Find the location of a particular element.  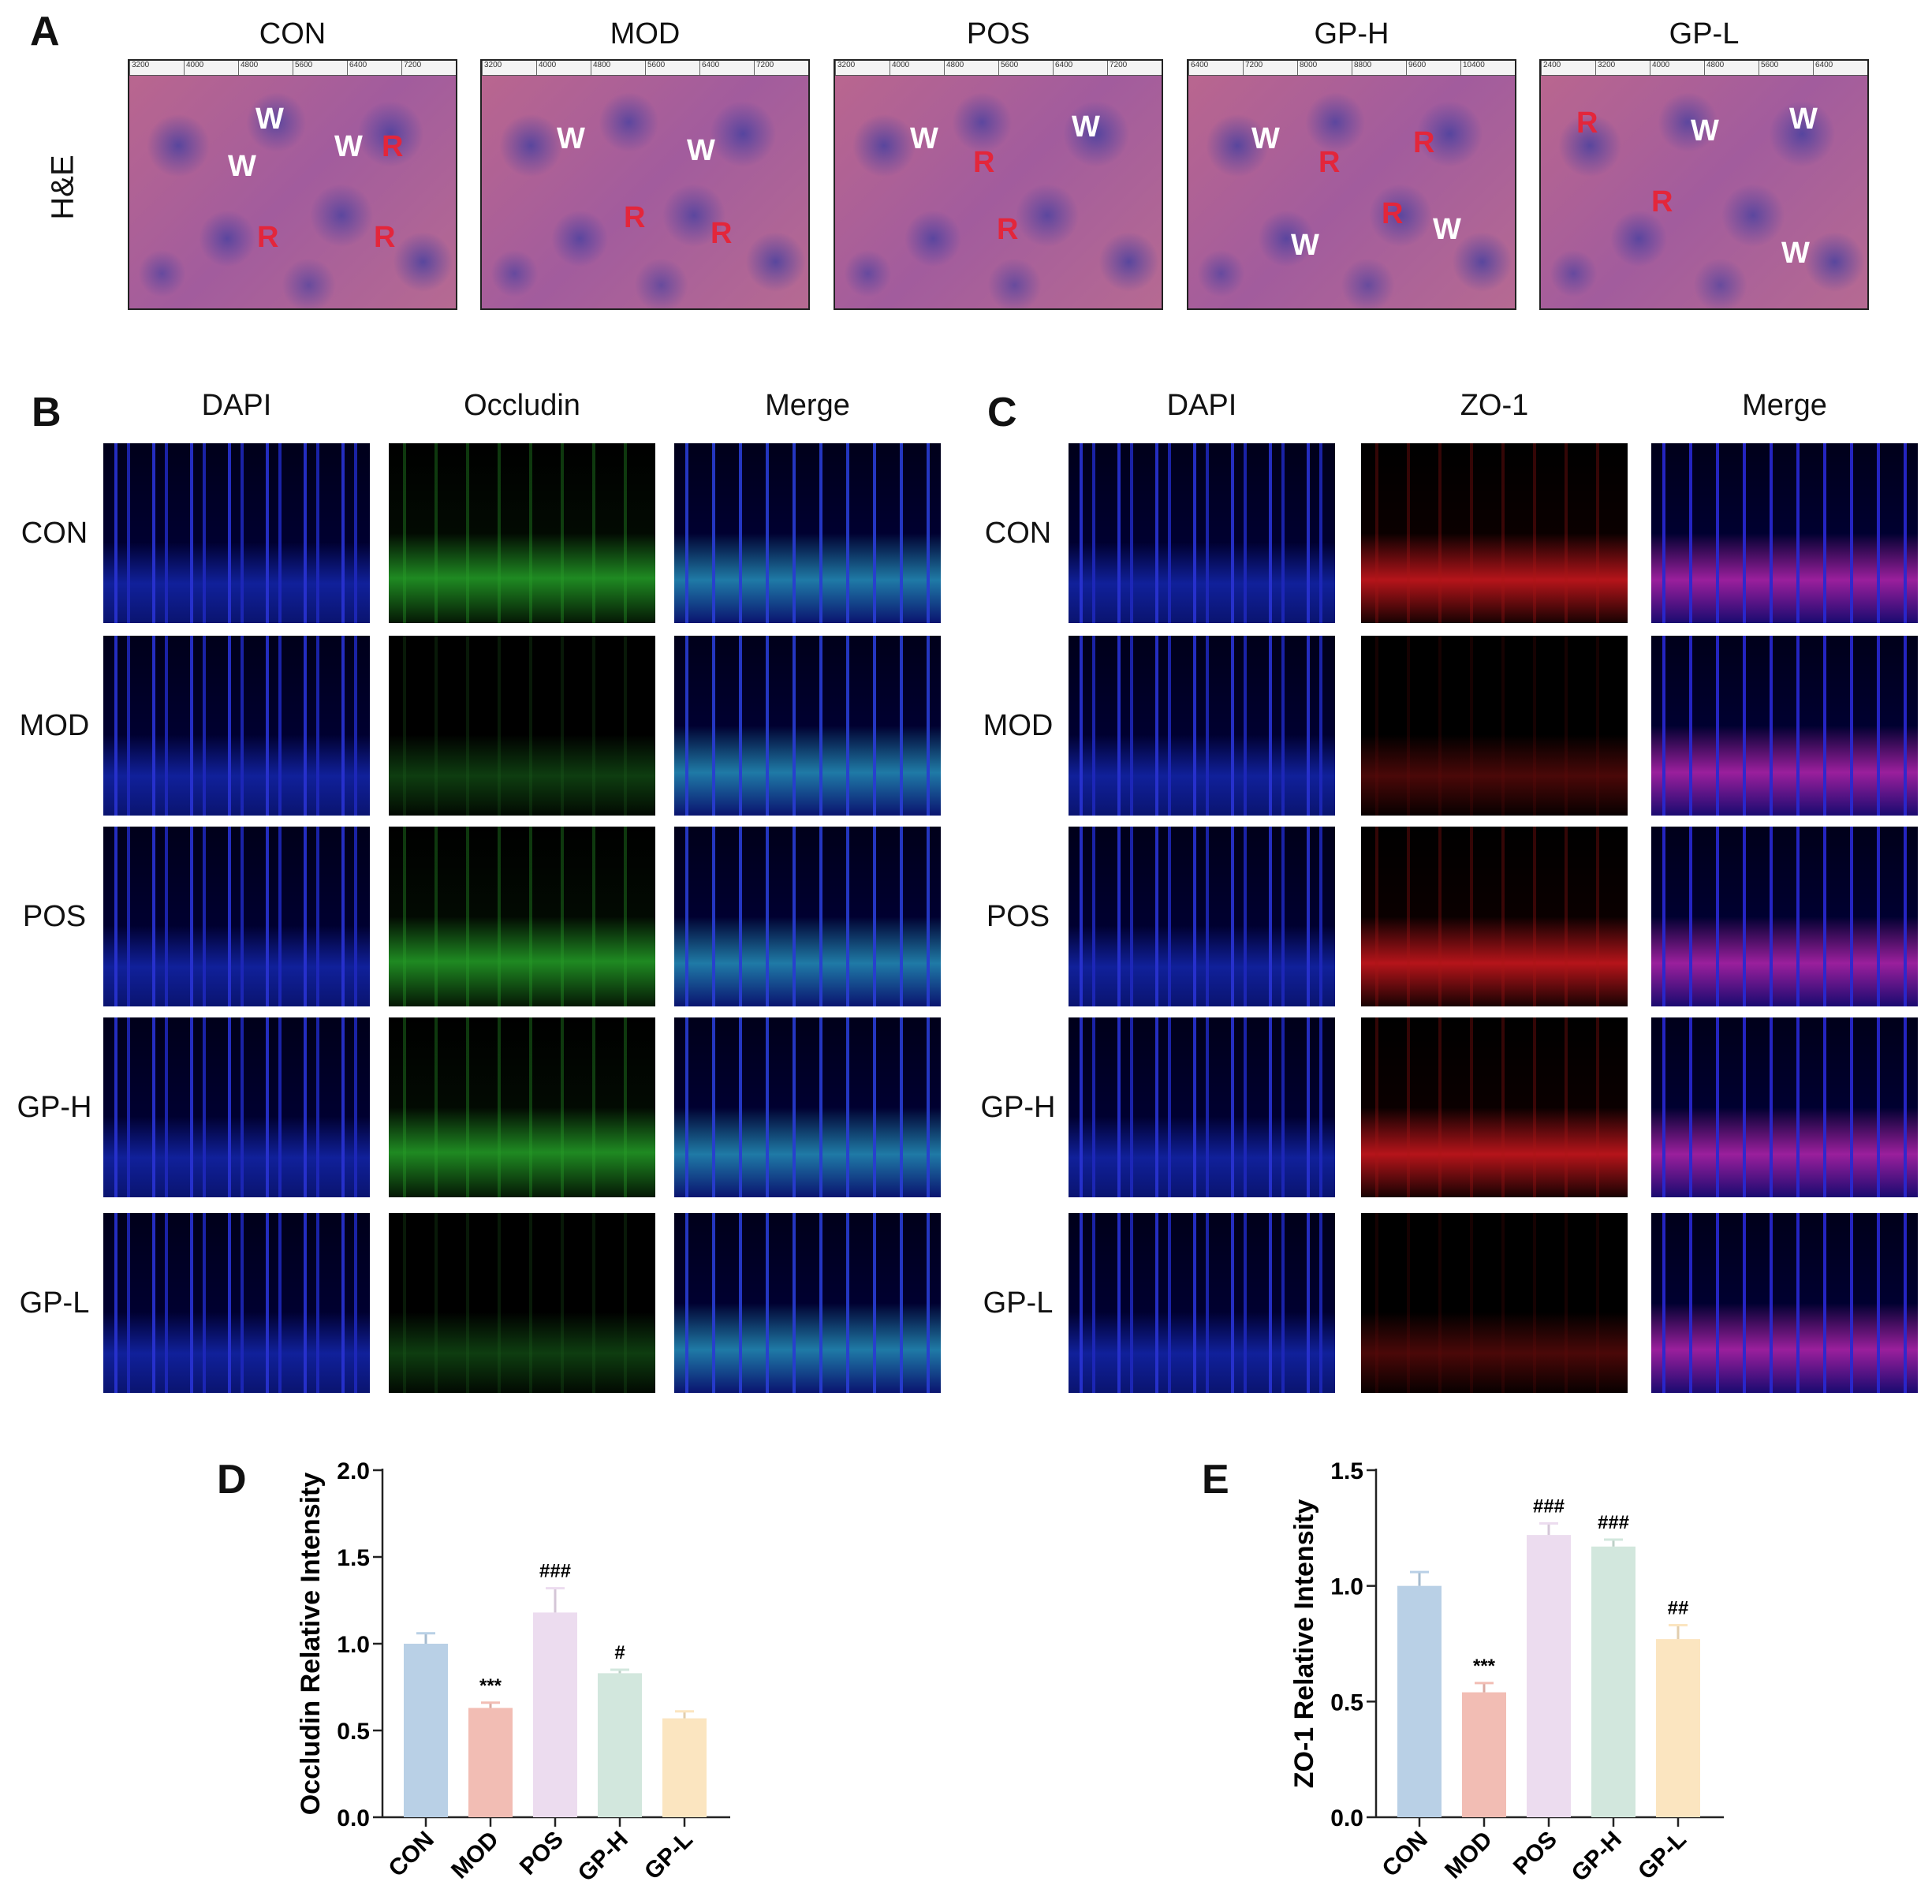

panel-b-label: B is located at coordinates (47, 412).